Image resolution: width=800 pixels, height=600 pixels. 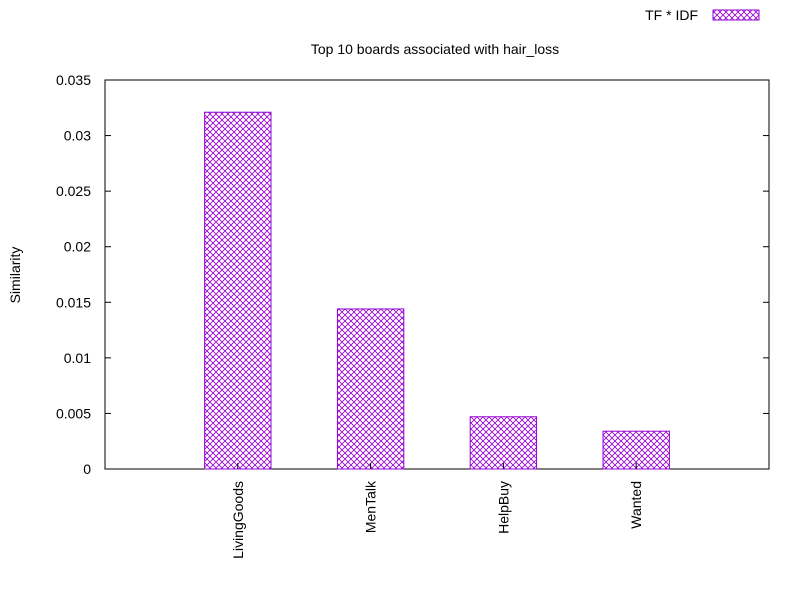 What do you see at coordinates (371, 506) in the screenshot?
I see `x-tick-label: MenTalk` at bounding box center [371, 506].